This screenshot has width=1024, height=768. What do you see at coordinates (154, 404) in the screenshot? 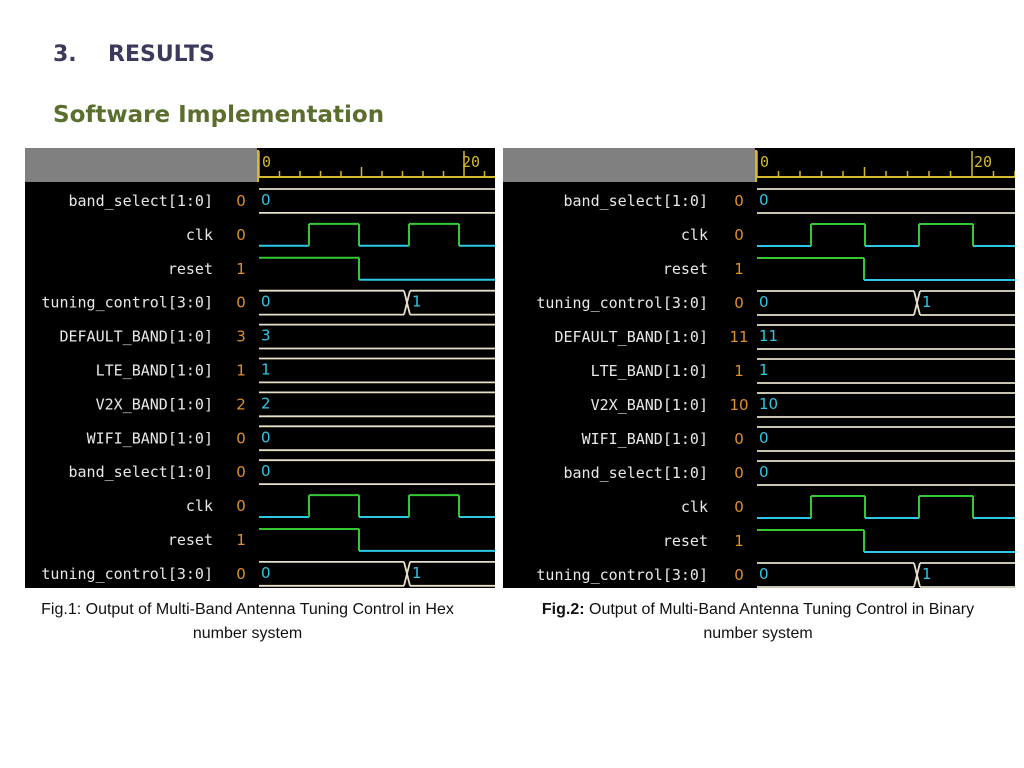
I see `signal-name: V2X_BAND[1:0]` at bounding box center [154, 404].